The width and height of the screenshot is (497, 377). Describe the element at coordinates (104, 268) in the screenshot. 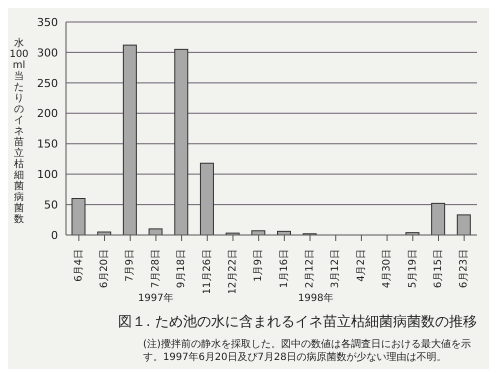

I see `x-tick-label: 6月20日` at that location.